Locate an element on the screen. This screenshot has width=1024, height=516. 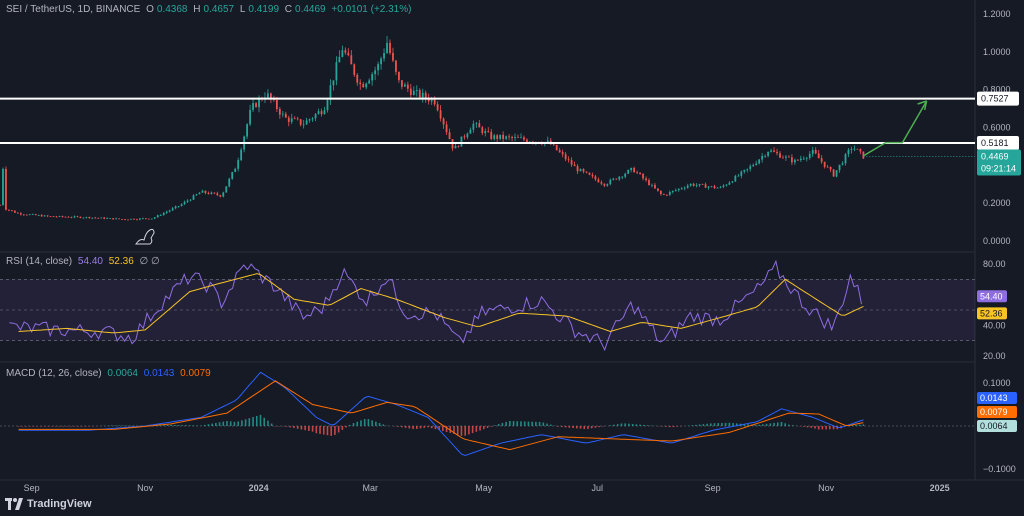
last-price-tag is located at coordinates (999, 162).